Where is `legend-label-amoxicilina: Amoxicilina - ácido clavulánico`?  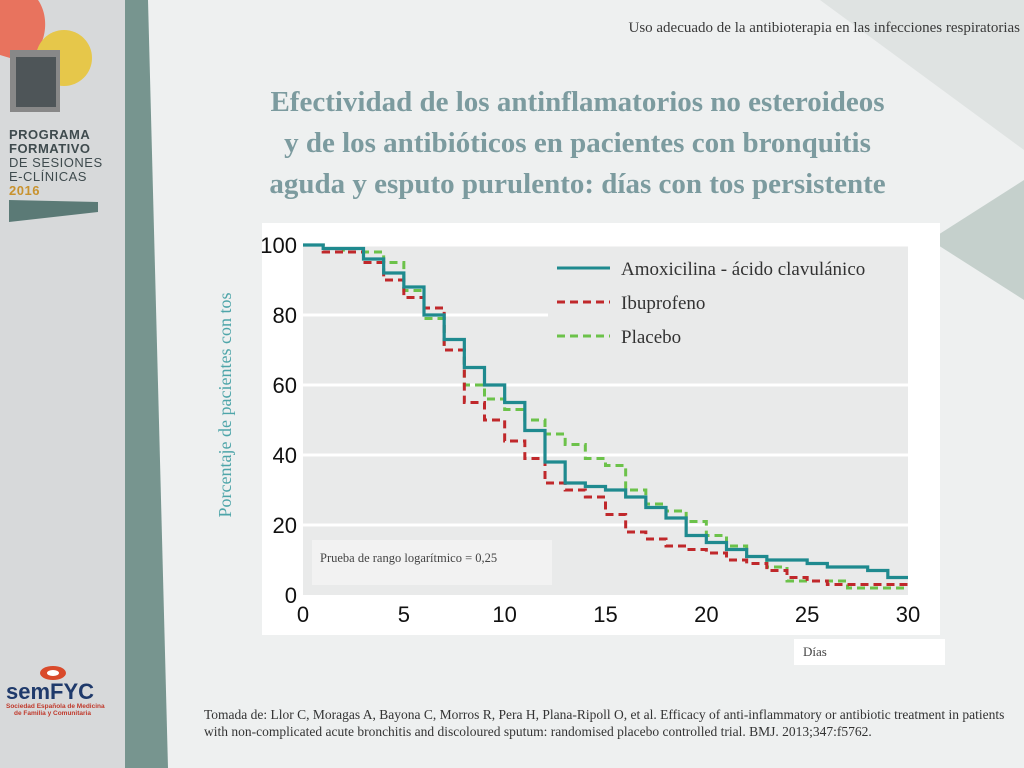 legend-label-amoxicilina: Amoxicilina - ácido clavulánico is located at coordinates (743, 269).